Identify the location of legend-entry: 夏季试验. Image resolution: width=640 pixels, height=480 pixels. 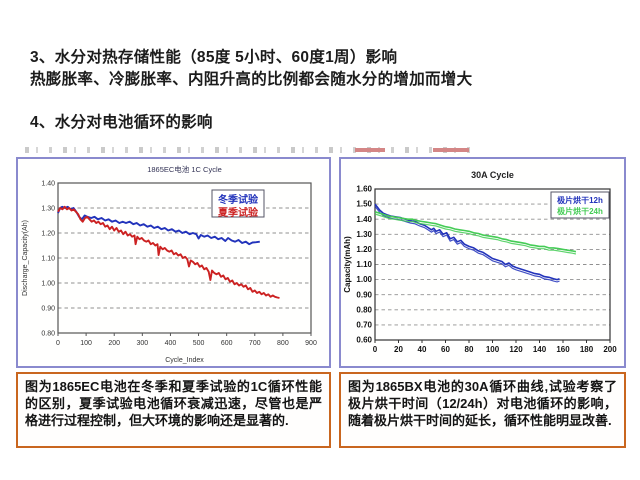
(238, 212).